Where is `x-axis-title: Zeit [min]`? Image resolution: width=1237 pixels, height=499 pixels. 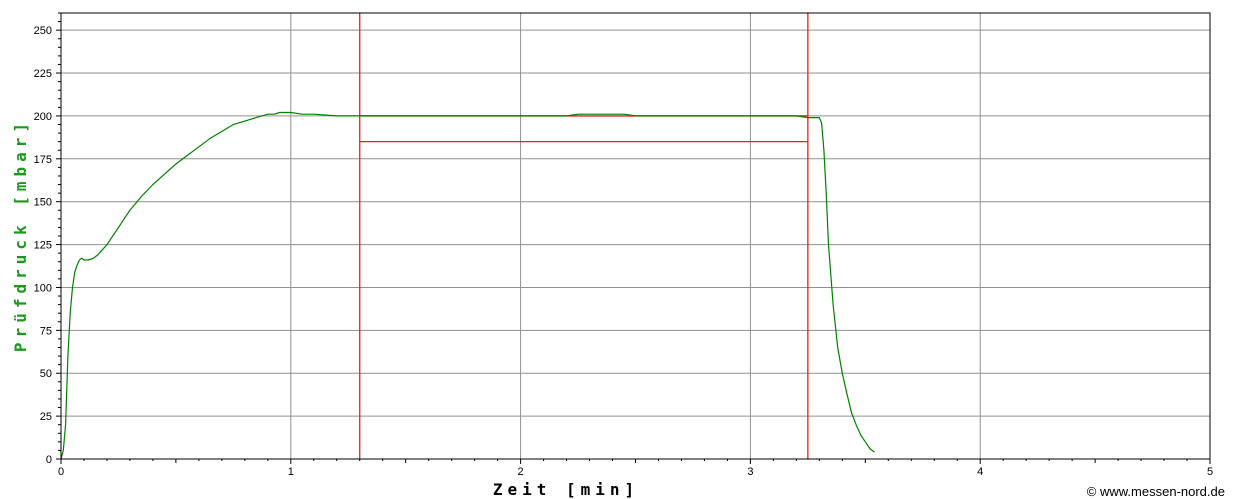
x-axis-title: Zeit [min] is located at coordinates (566, 489).